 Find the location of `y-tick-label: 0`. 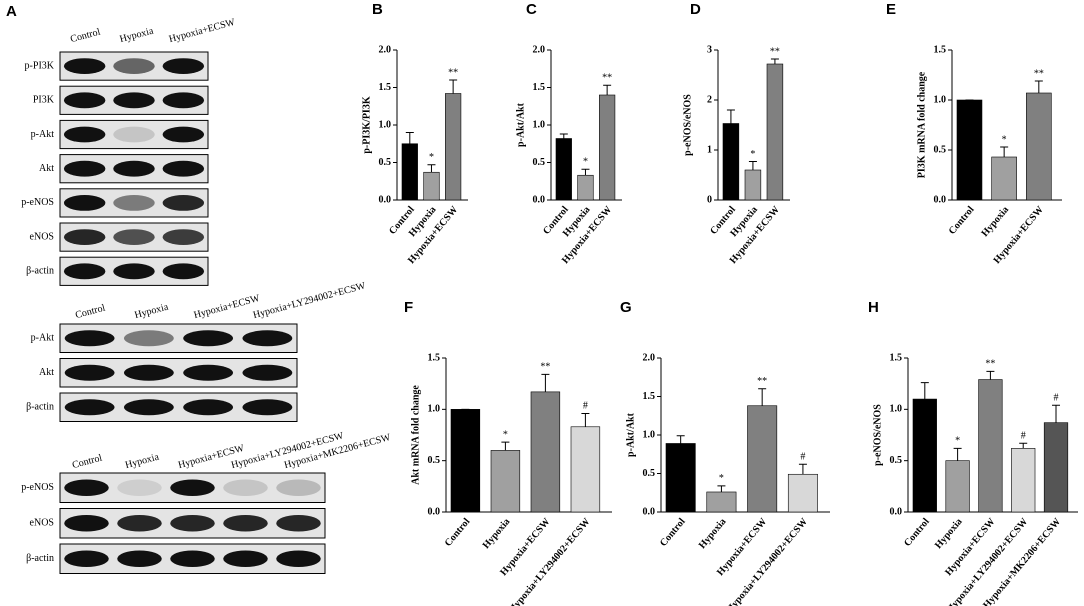

y-tick-label: 0 is located at coordinates (709, 199).